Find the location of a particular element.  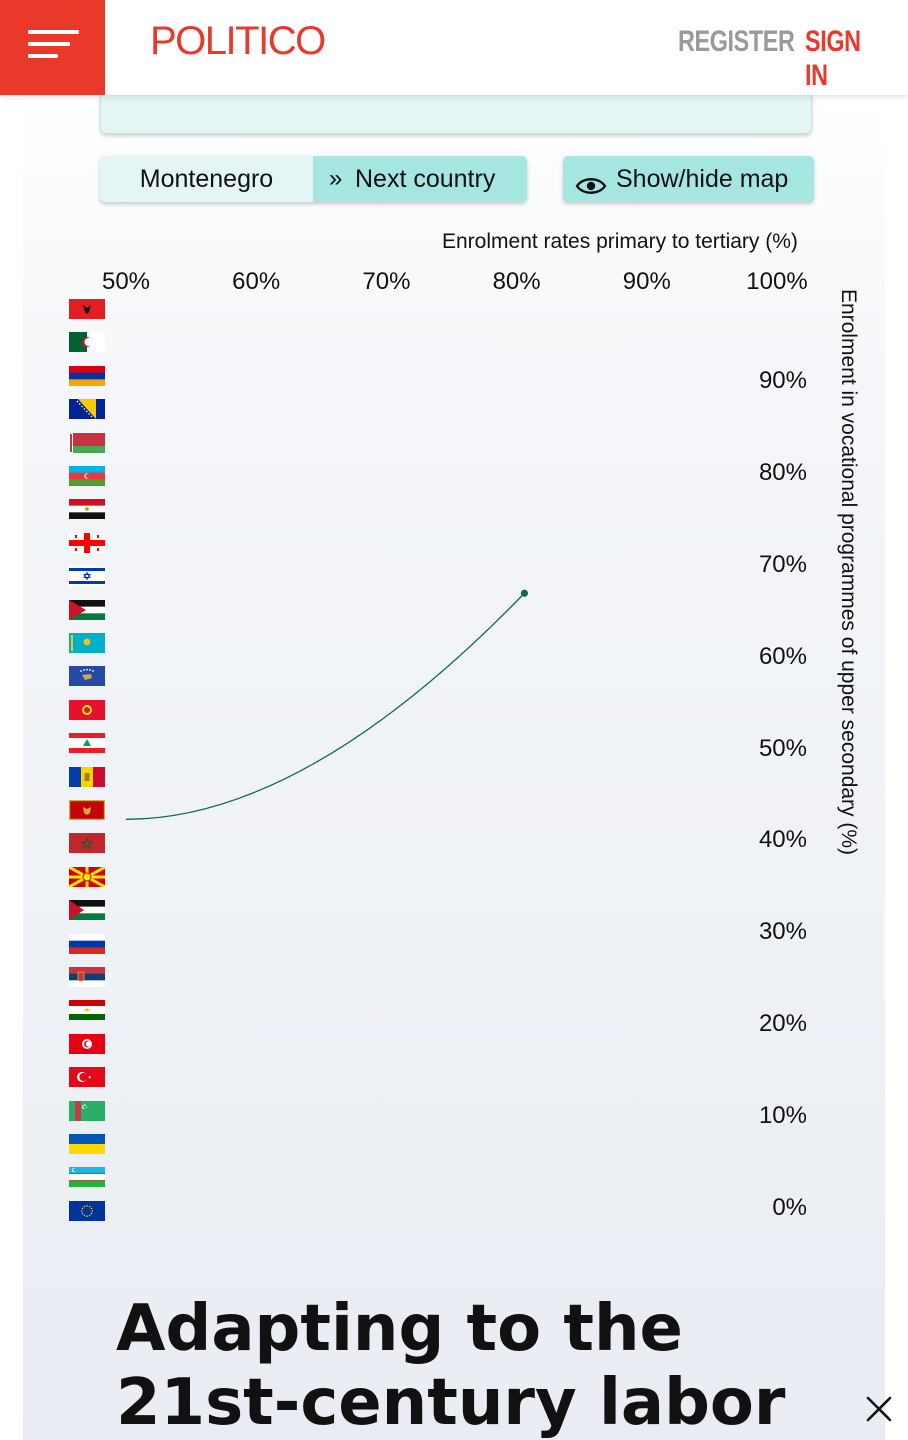

y-tick-label: 10% is located at coordinates (782, 1116).